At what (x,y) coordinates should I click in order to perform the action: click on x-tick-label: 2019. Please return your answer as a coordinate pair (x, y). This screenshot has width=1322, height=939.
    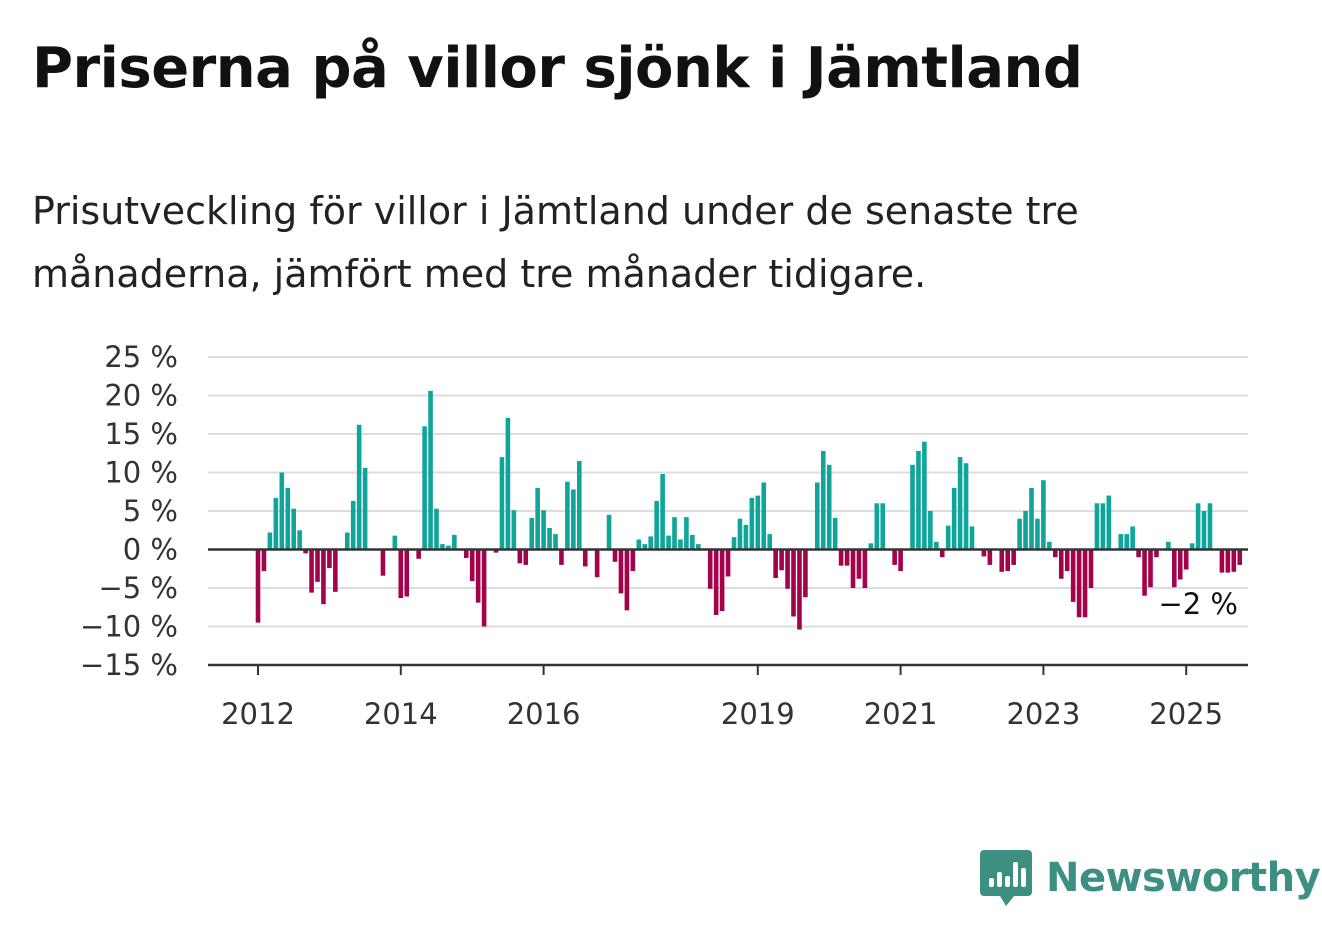
    Looking at the image, I should click on (758, 714).